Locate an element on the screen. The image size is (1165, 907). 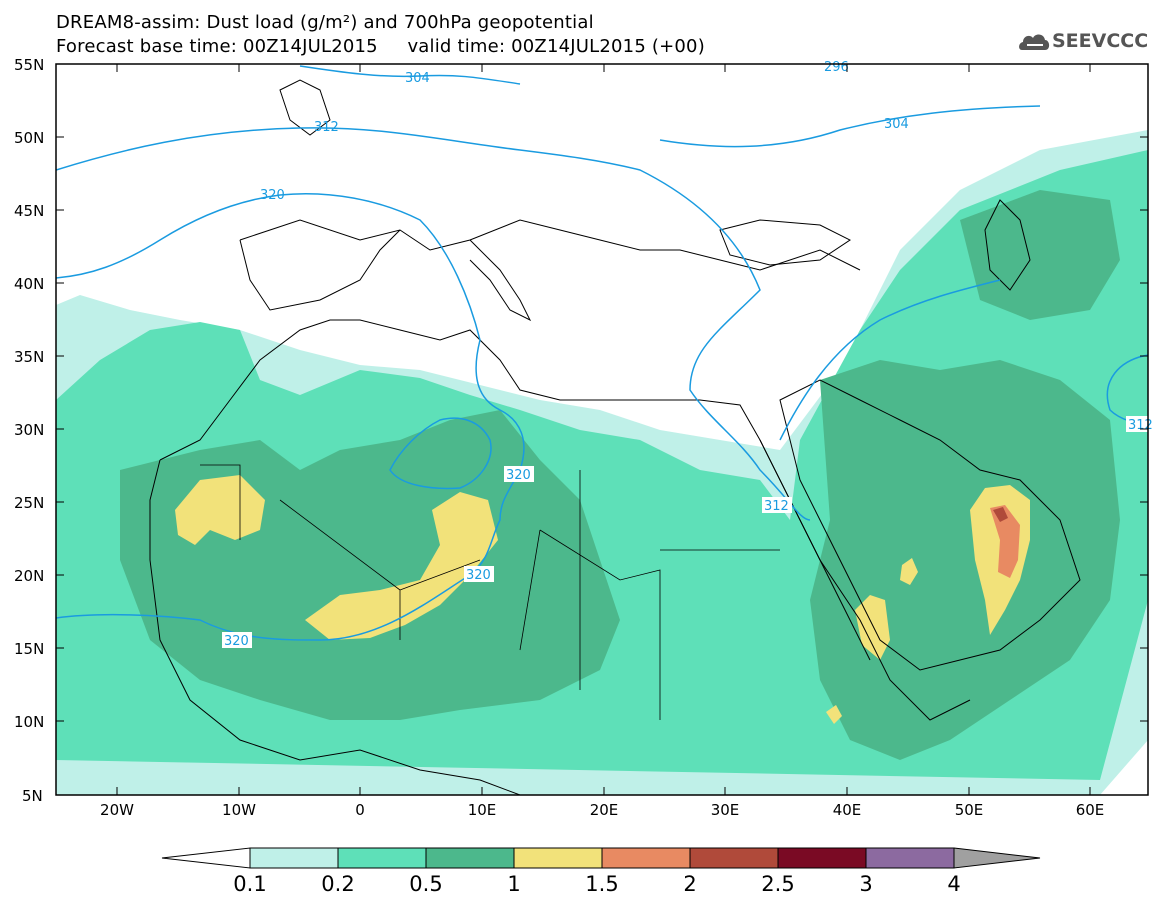
lat-label: 25N is located at coordinates (29, 503).